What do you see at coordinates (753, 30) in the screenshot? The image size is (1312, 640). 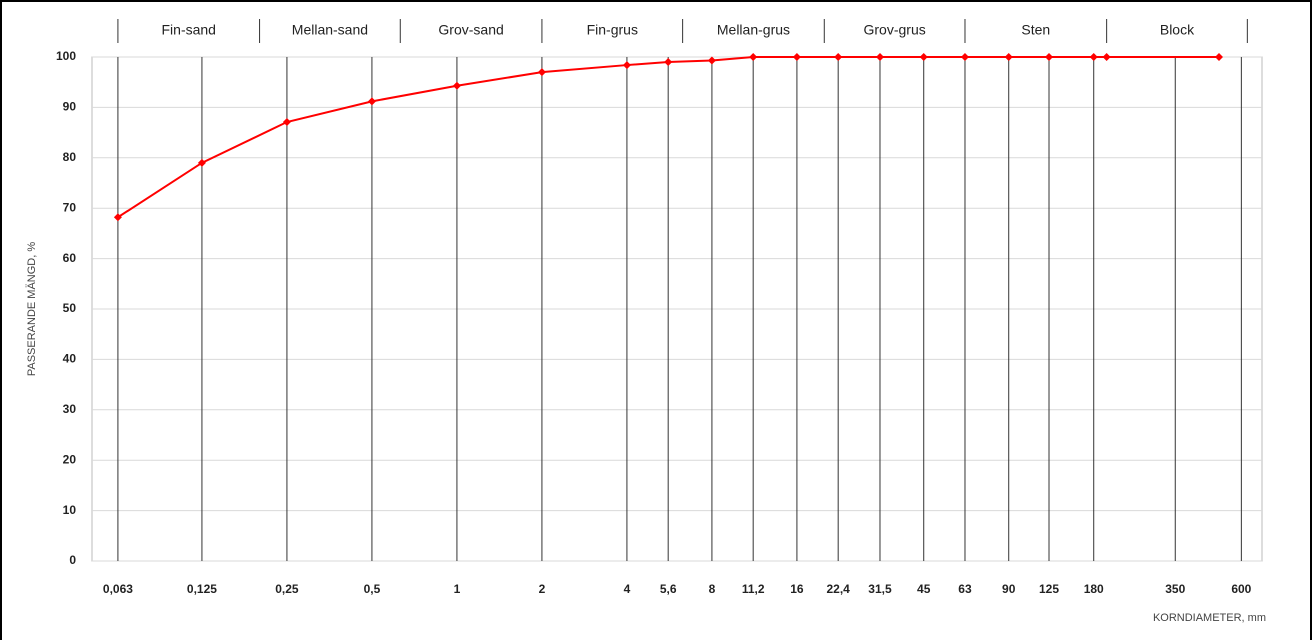 I see `fraction-label: Mellan-grus` at bounding box center [753, 30].